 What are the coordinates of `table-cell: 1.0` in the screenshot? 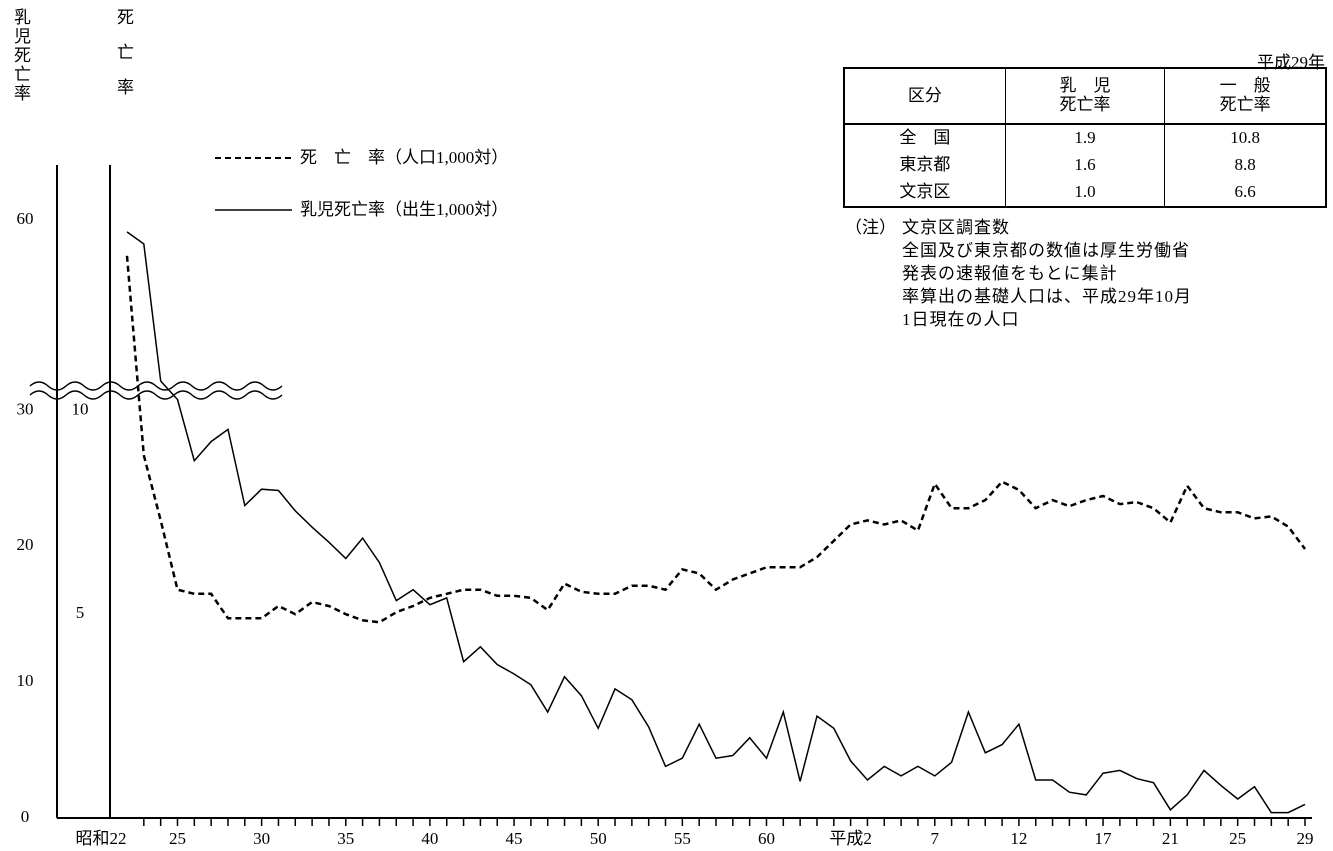 It's located at (1085, 193).